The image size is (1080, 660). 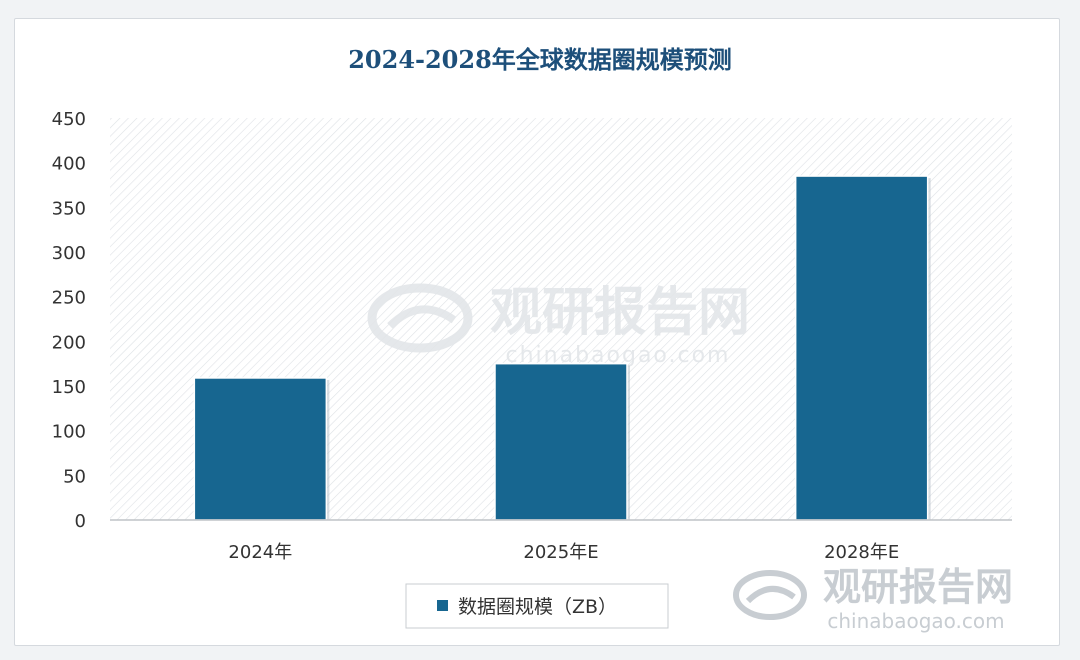 I want to click on legend: 数据圈规模（ZB）, so click(x=537, y=606).